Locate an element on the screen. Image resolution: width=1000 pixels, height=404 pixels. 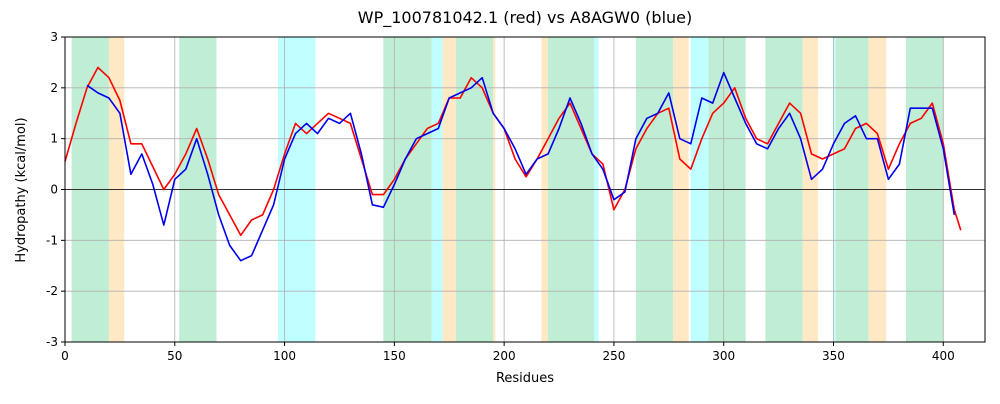
x-tick-label: 400 is located at coordinates (943, 356).